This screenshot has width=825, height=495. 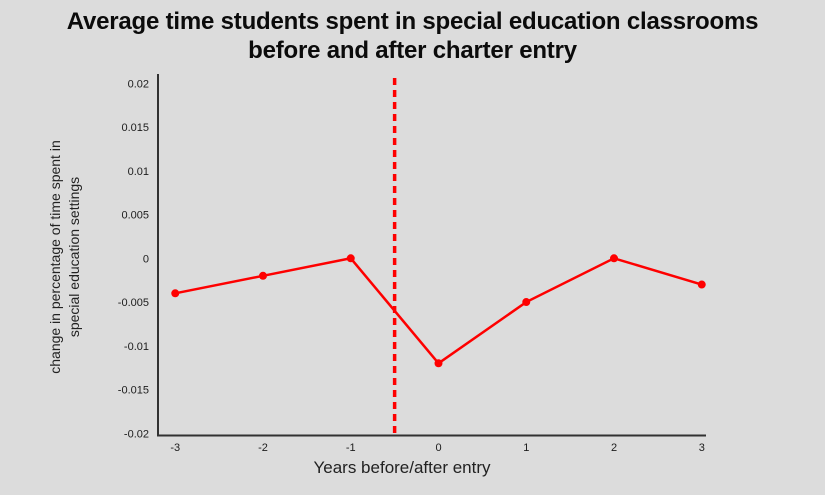 What do you see at coordinates (133, 303) in the screenshot?
I see `y-tick-label: -0.005` at bounding box center [133, 303].